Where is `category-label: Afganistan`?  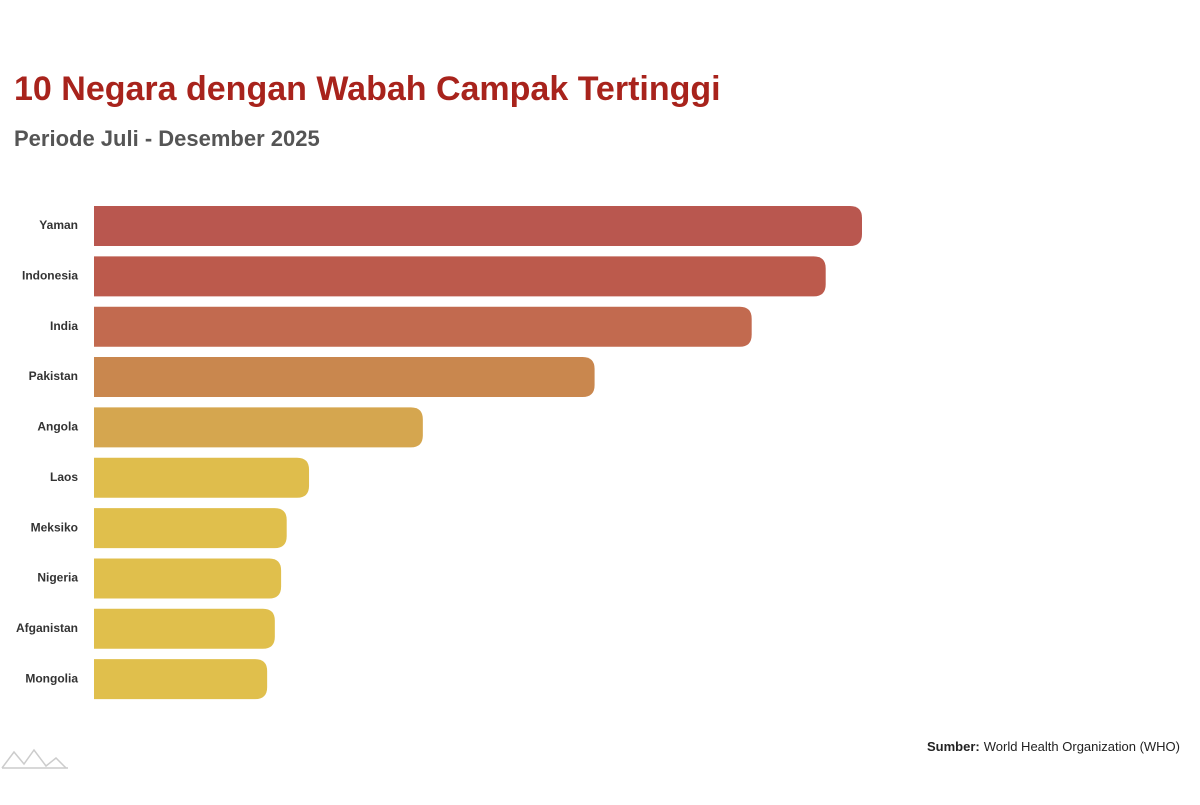 category-label: Afganistan is located at coordinates (47, 628).